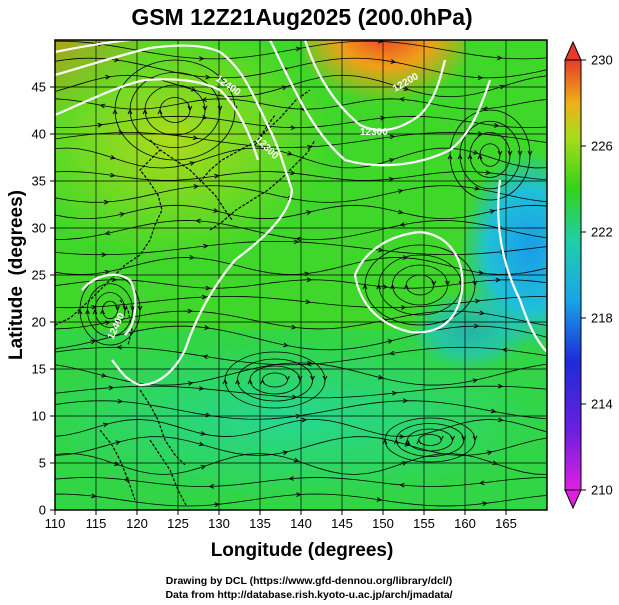 Image resolution: width=619 pixels, height=605 pixels. What do you see at coordinates (39, 416) in the screenshot?
I see `y-tick-label: 10` at bounding box center [39, 416].